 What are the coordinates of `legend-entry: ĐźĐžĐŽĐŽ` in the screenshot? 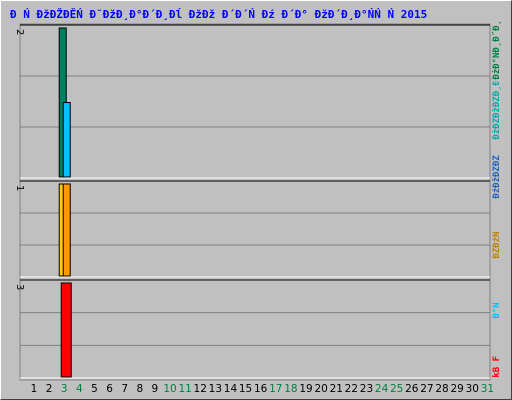 It's located at (497, 177).